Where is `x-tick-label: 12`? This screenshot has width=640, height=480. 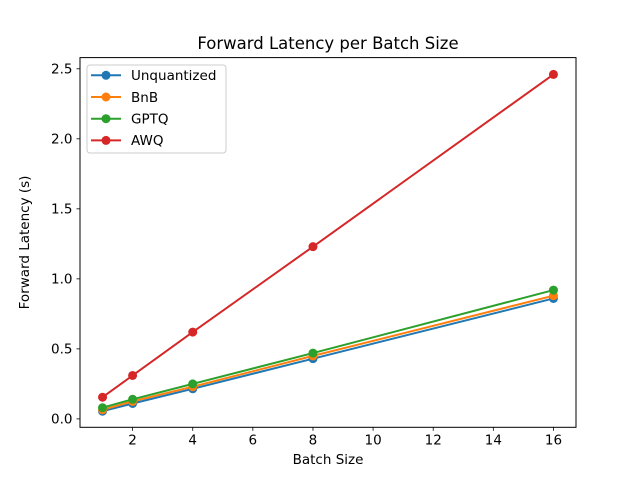 x-tick-label: 12 is located at coordinates (433, 441).